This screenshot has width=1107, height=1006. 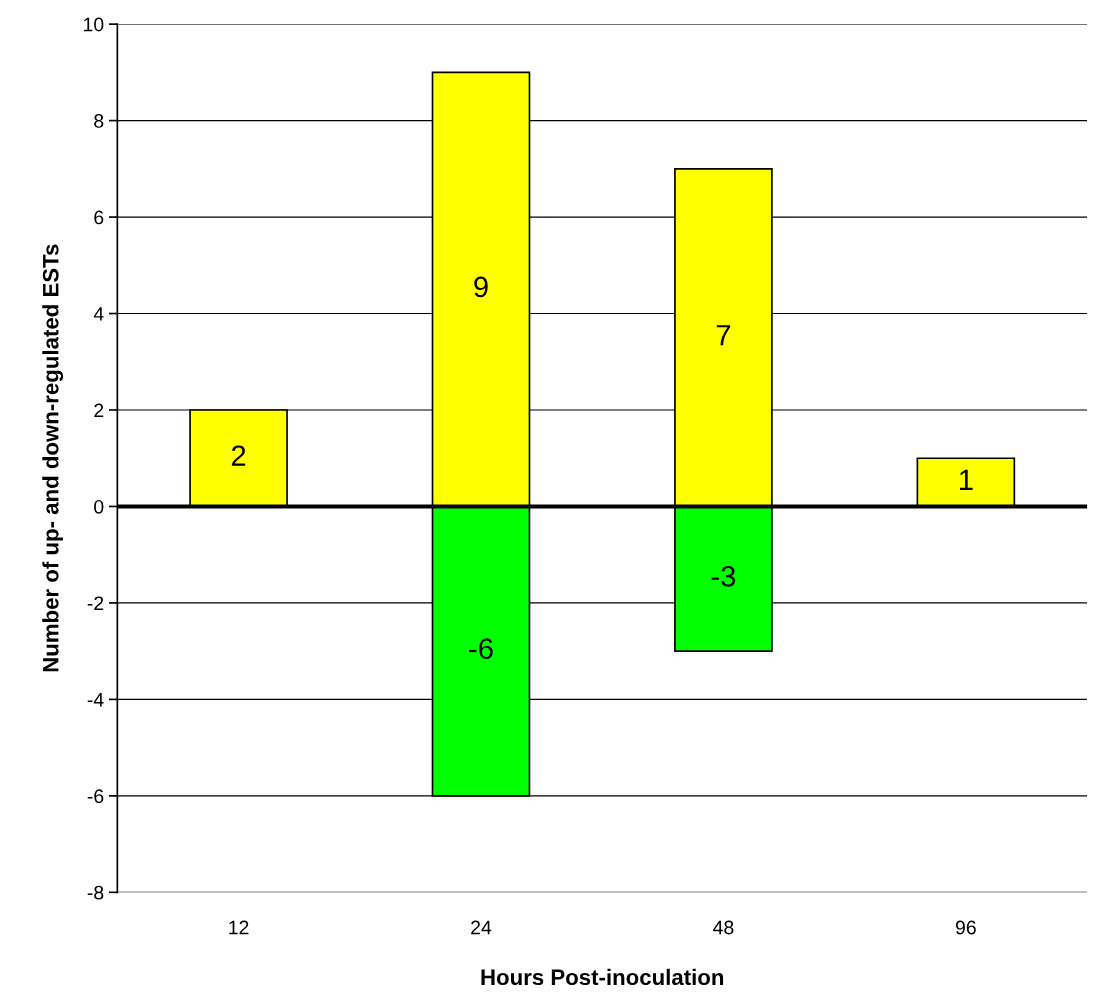 What do you see at coordinates (723, 335) in the screenshot?
I see `data-label: 7` at bounding box center [723, 335].